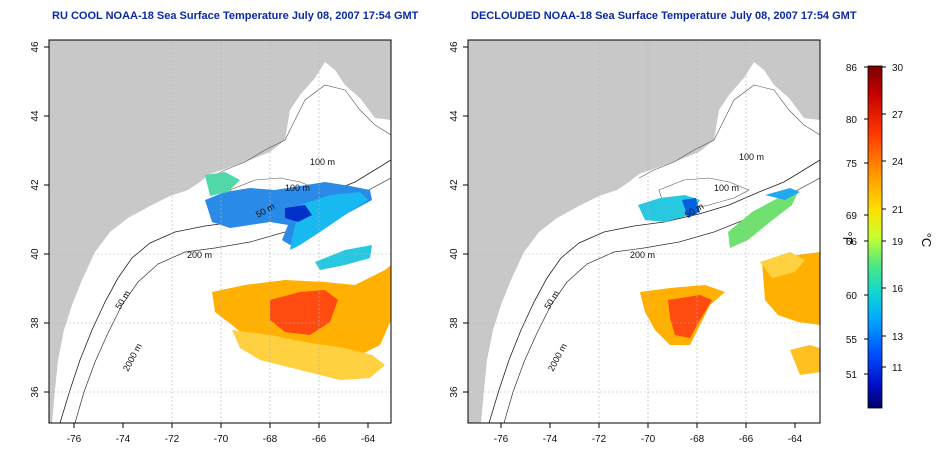 The width and height of the screenshot is (950, 475). Describe the element at coordinates (898, 162) in the screenshot. I see `celsius-tick-label: 24` at that location.